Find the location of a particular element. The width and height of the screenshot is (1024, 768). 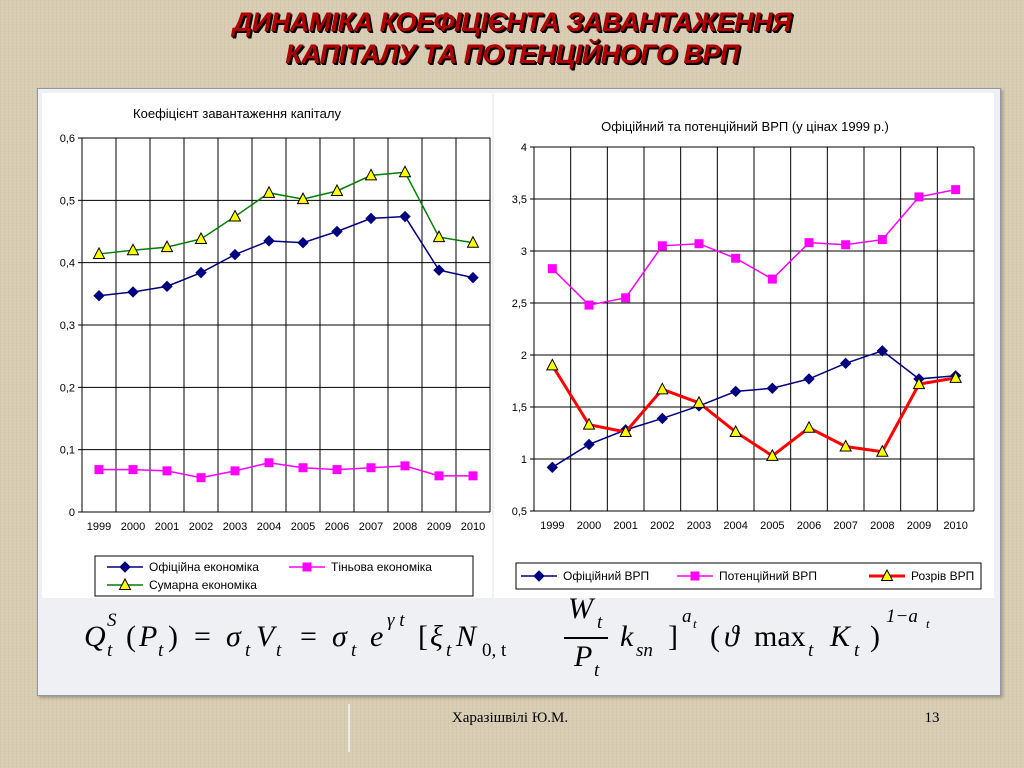

formula-Q-sup: S is located at coordinates (112, 620).